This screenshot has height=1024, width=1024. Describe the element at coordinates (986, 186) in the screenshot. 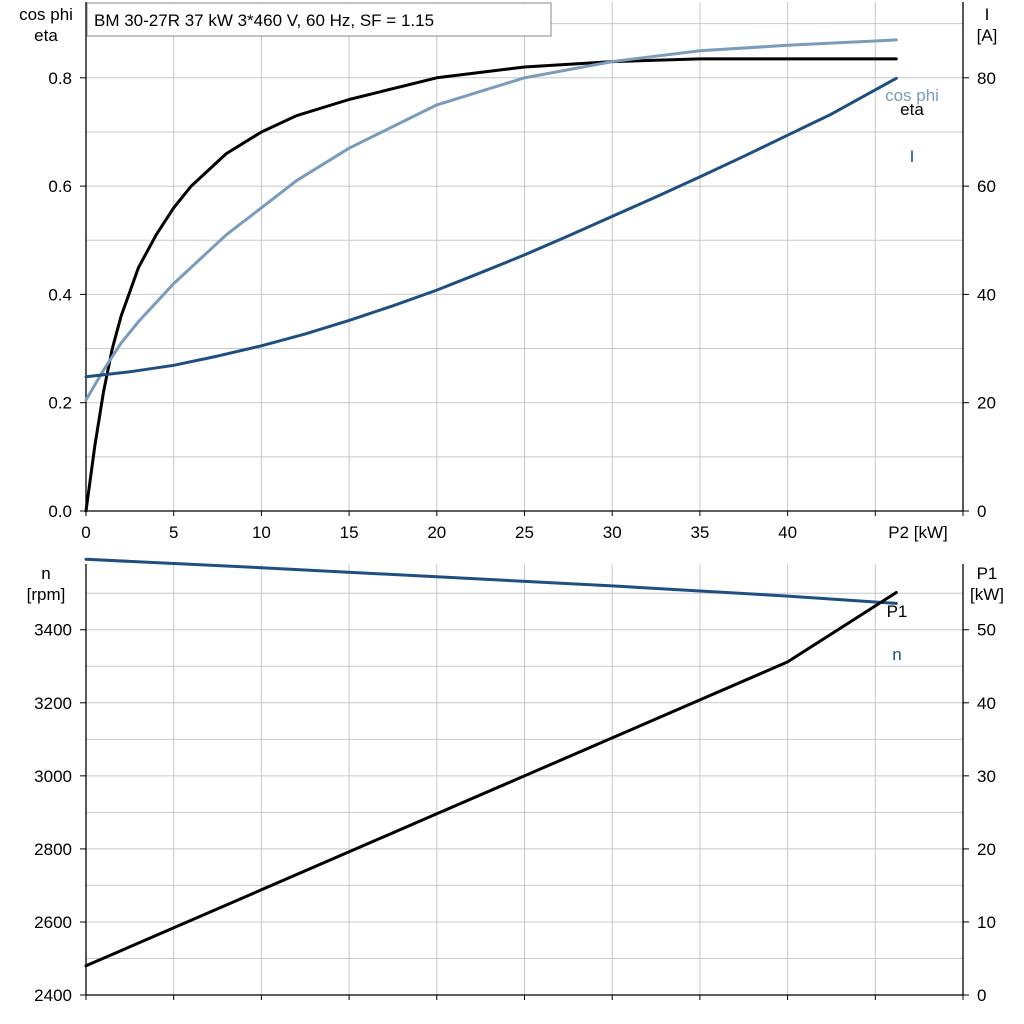

I see `y-tick-label-right: 60` at that location.